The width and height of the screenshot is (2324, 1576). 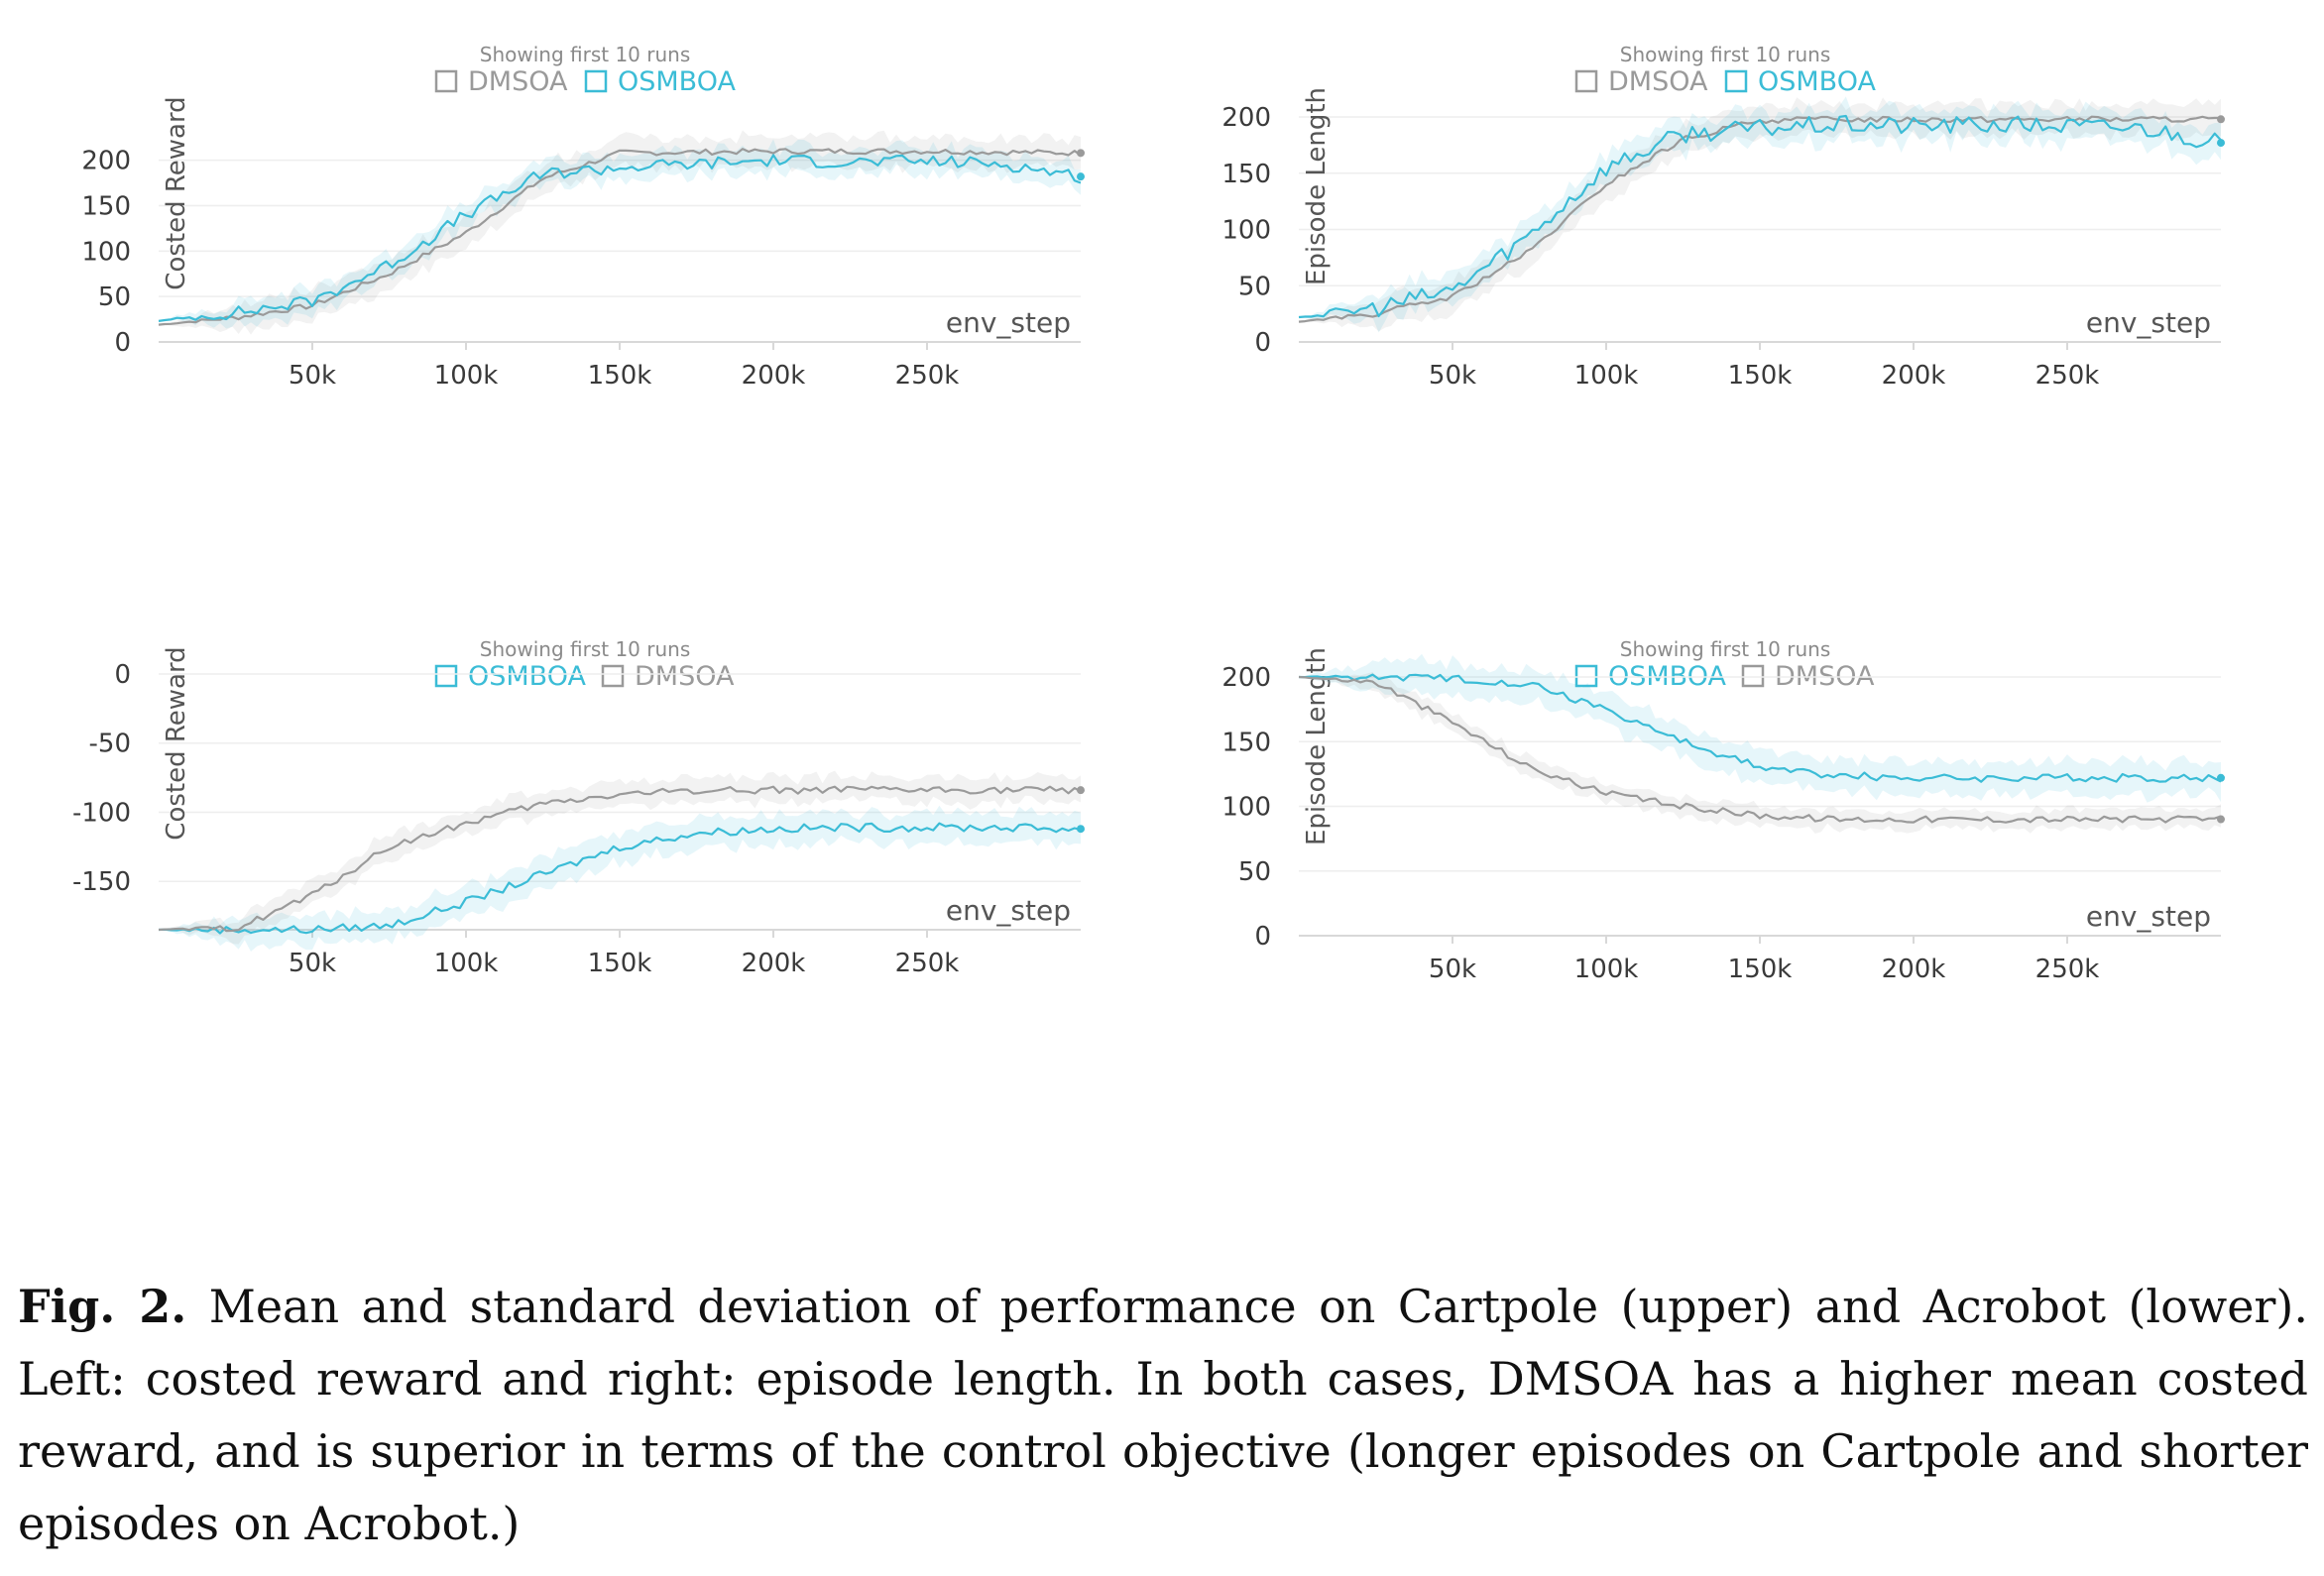 I want to click on caption-label: Fig. 2., so click(x=102, y=1306).